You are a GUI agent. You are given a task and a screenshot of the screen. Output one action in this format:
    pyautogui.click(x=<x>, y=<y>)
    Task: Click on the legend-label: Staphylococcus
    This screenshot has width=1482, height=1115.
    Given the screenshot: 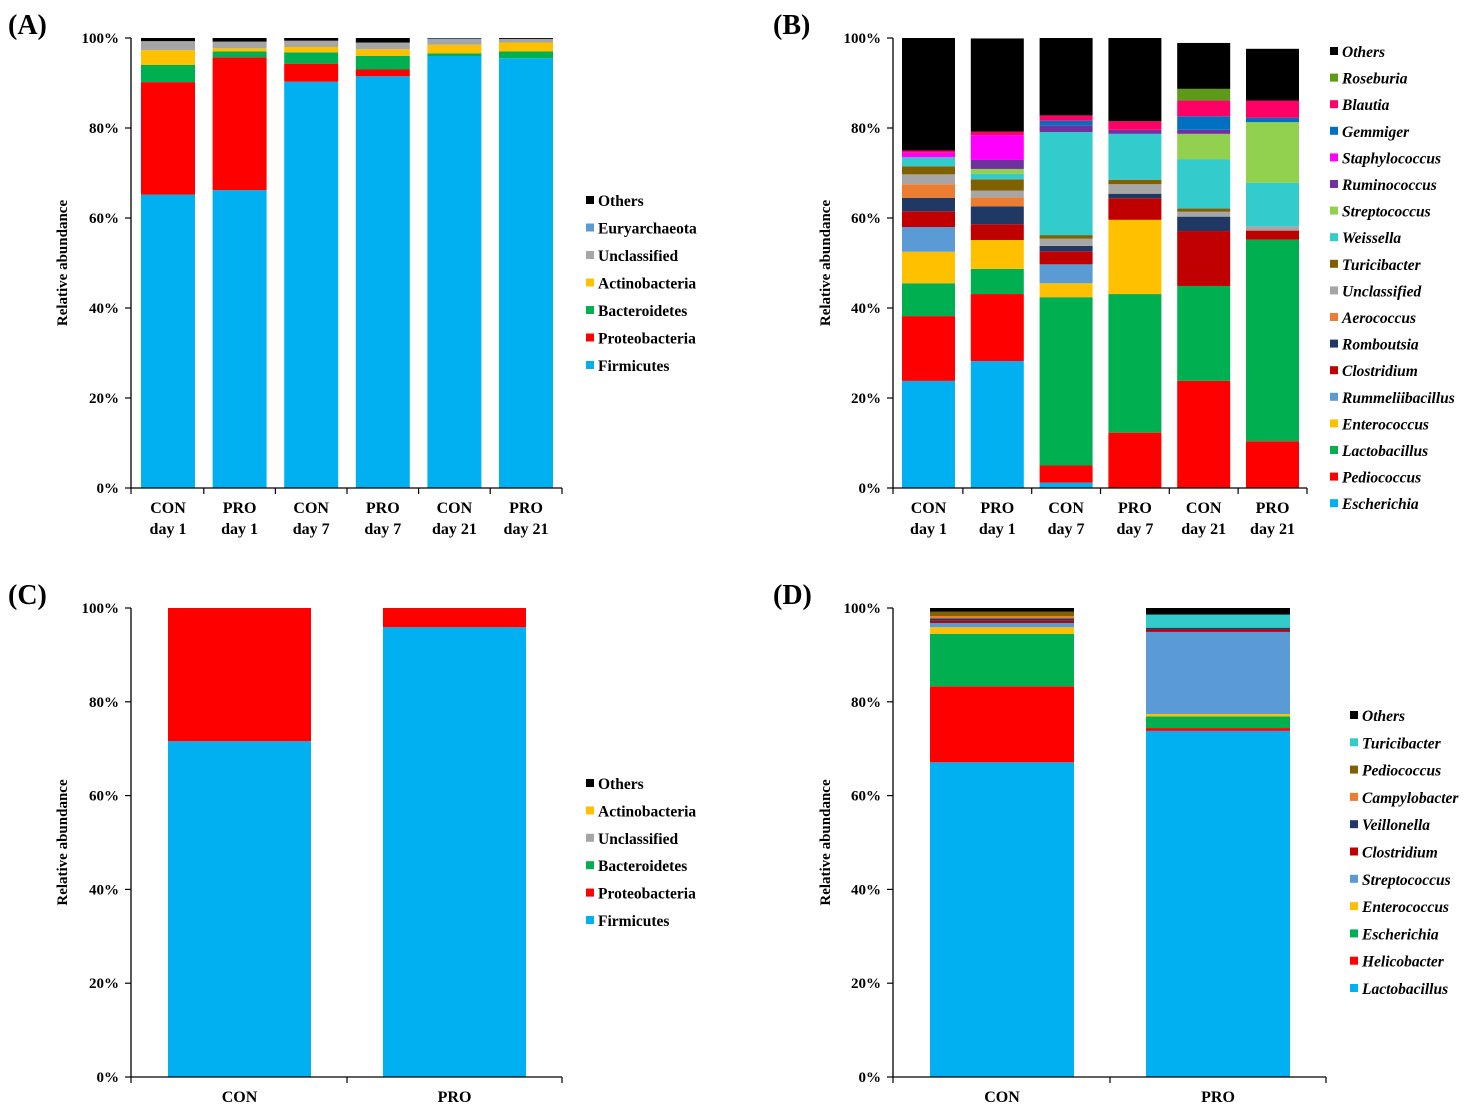 What is the action you would take?
    pyautogui.click(x=1391, y=158)
    